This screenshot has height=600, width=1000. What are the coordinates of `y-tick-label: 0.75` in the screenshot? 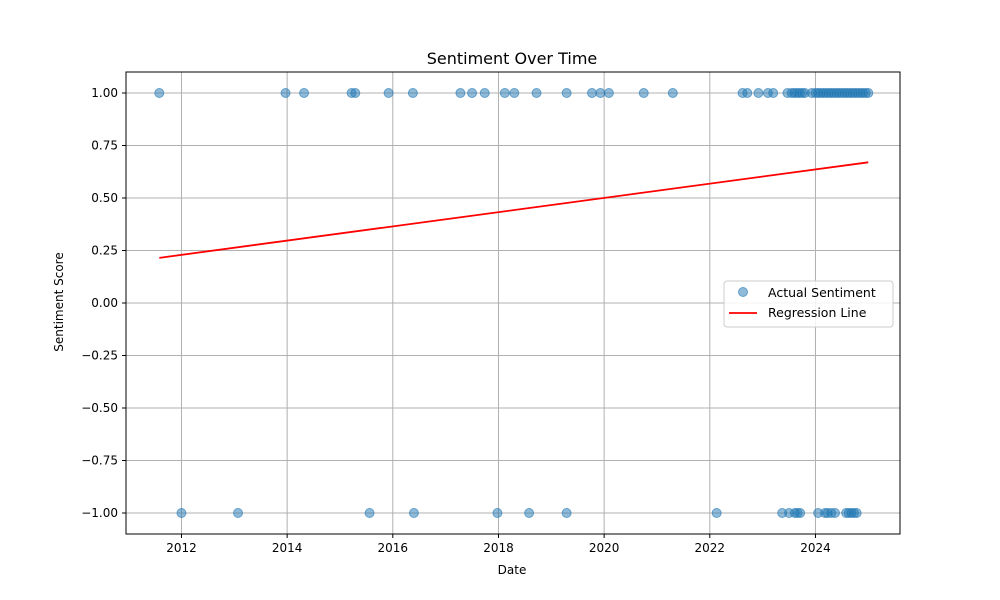 It's located at (104, 146).